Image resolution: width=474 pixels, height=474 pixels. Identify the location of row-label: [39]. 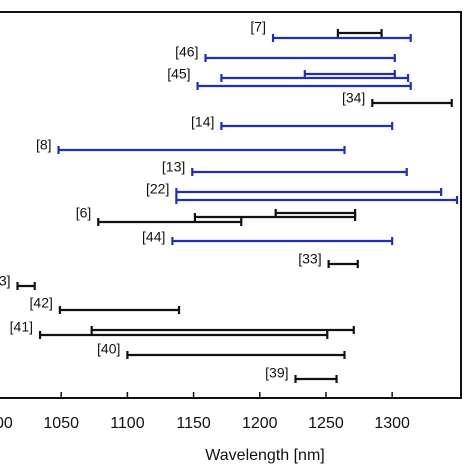
(276, 373).